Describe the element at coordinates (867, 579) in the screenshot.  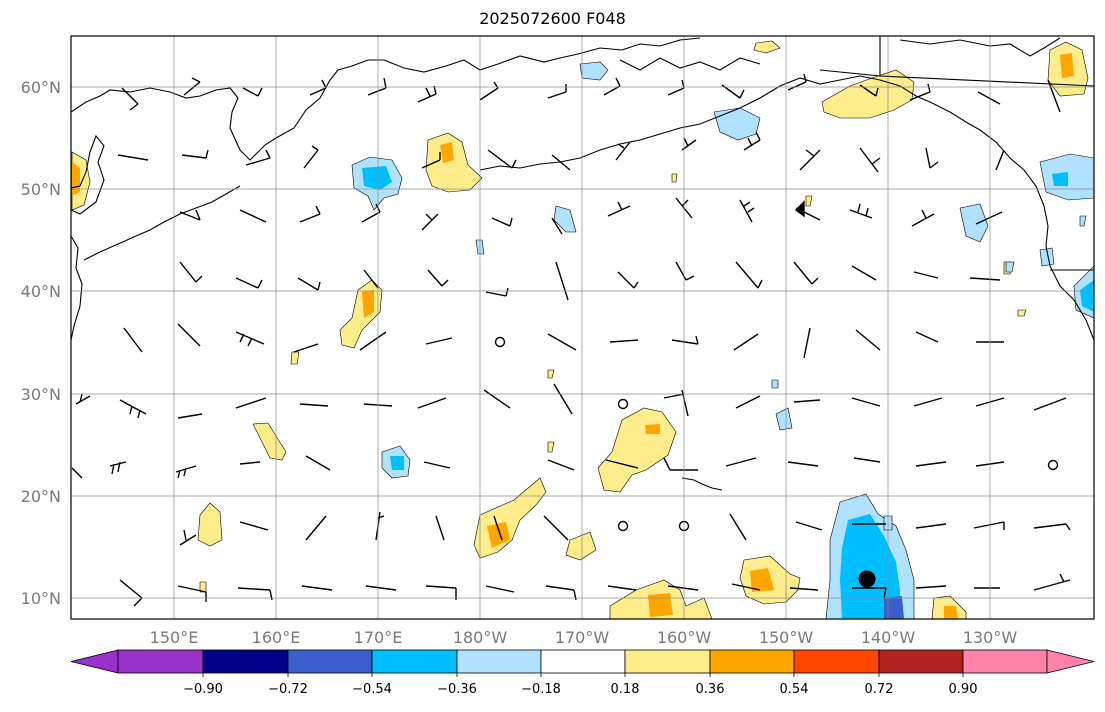
I see `storm-center-marker` at that location.